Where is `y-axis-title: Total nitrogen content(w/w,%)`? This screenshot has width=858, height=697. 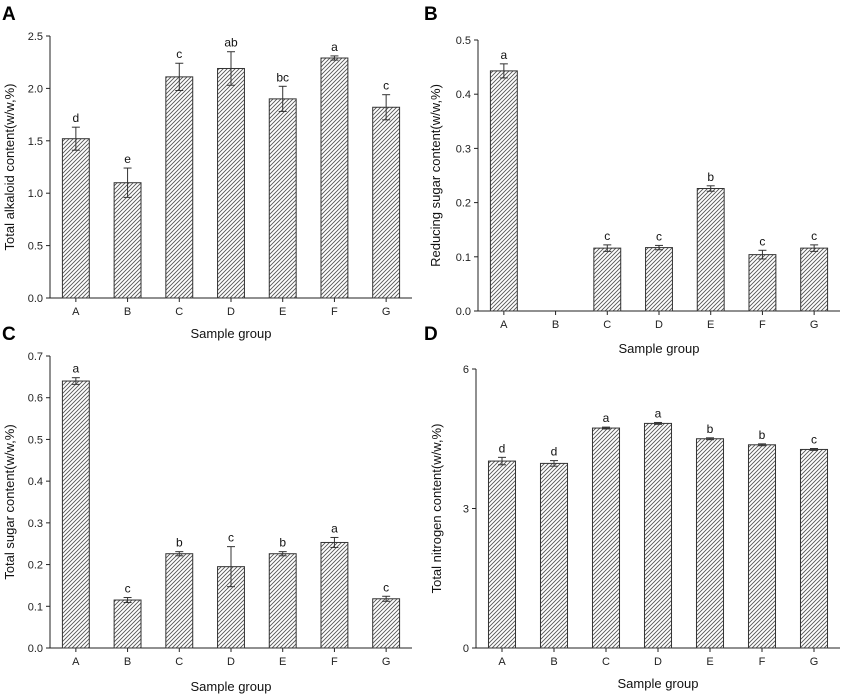
y-axis-title: Total nitrogen content(w/w,%) is located at coordinates (436, 509).